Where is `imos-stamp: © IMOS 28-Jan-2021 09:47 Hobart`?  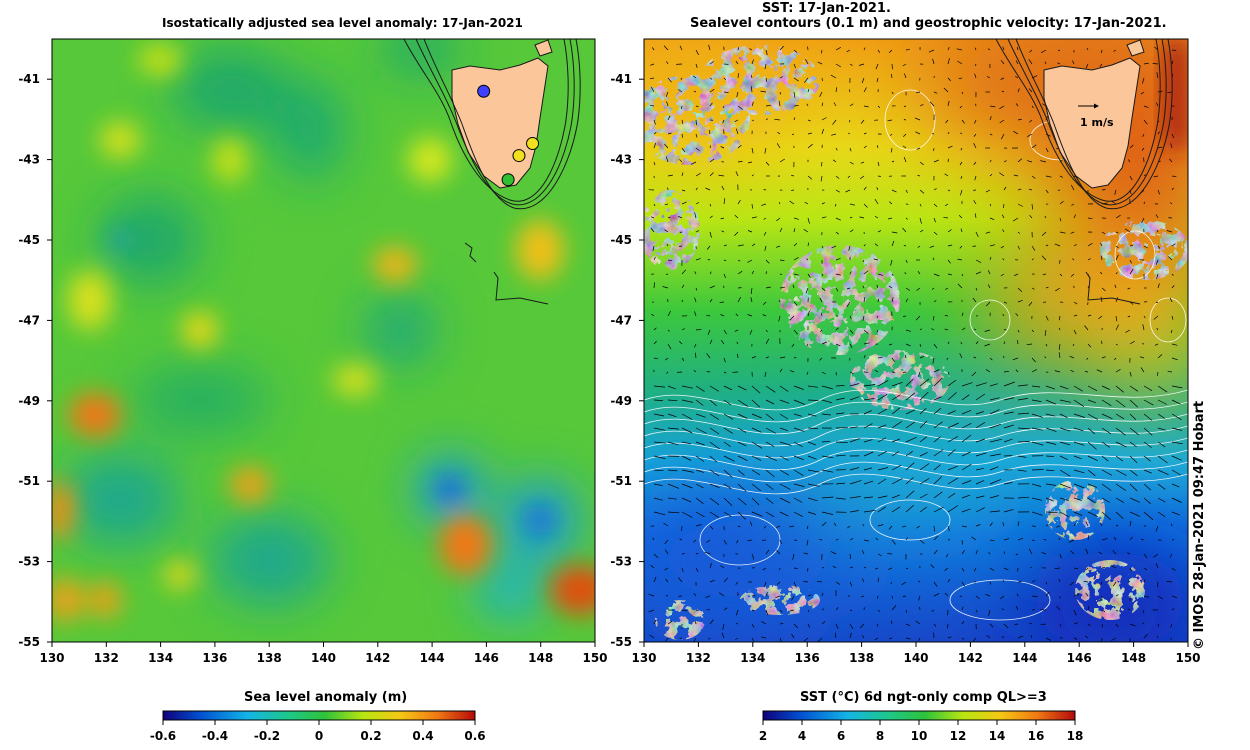
imos-stamp: © IMOS 28-Jan-2021 09:47 Hobart is located at coordinates (1199, 525).